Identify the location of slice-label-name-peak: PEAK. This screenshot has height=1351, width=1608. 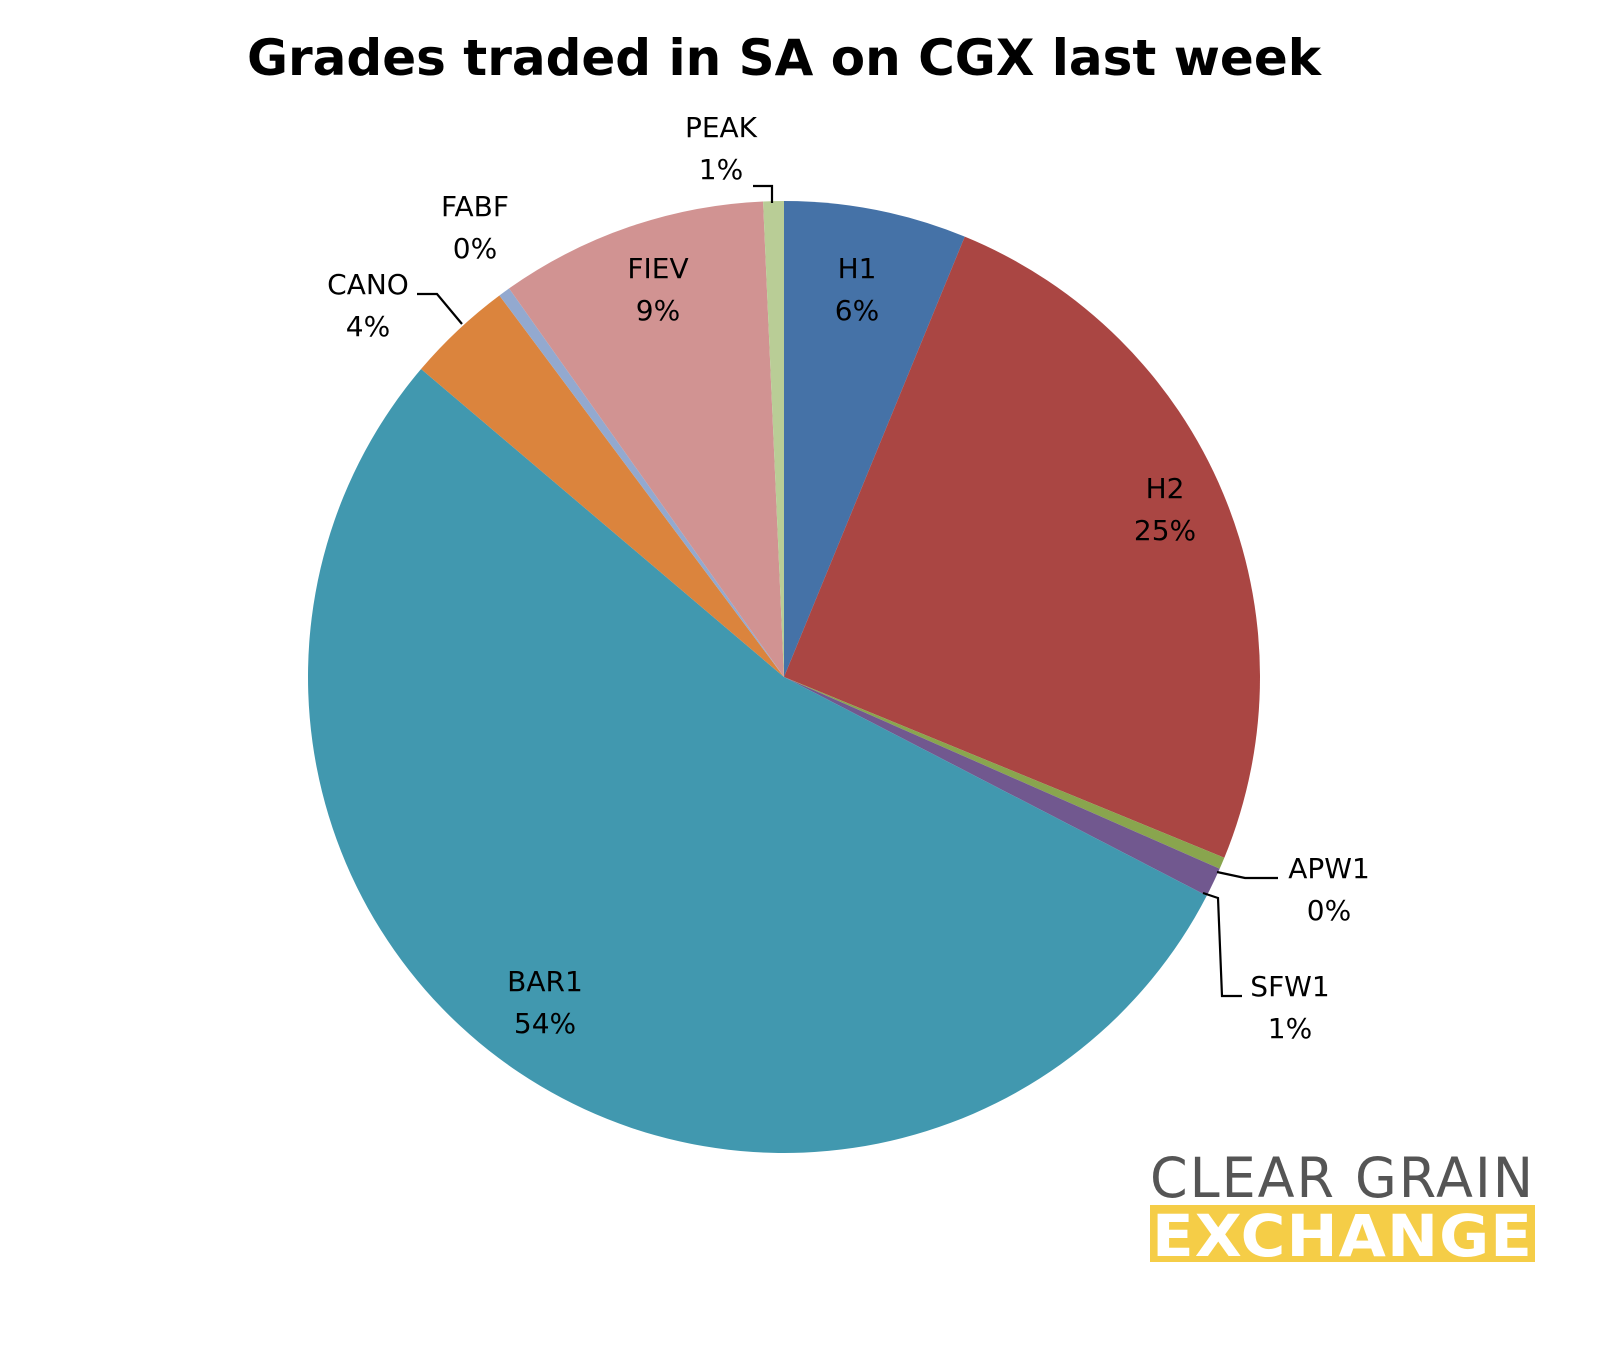
(721, 127).